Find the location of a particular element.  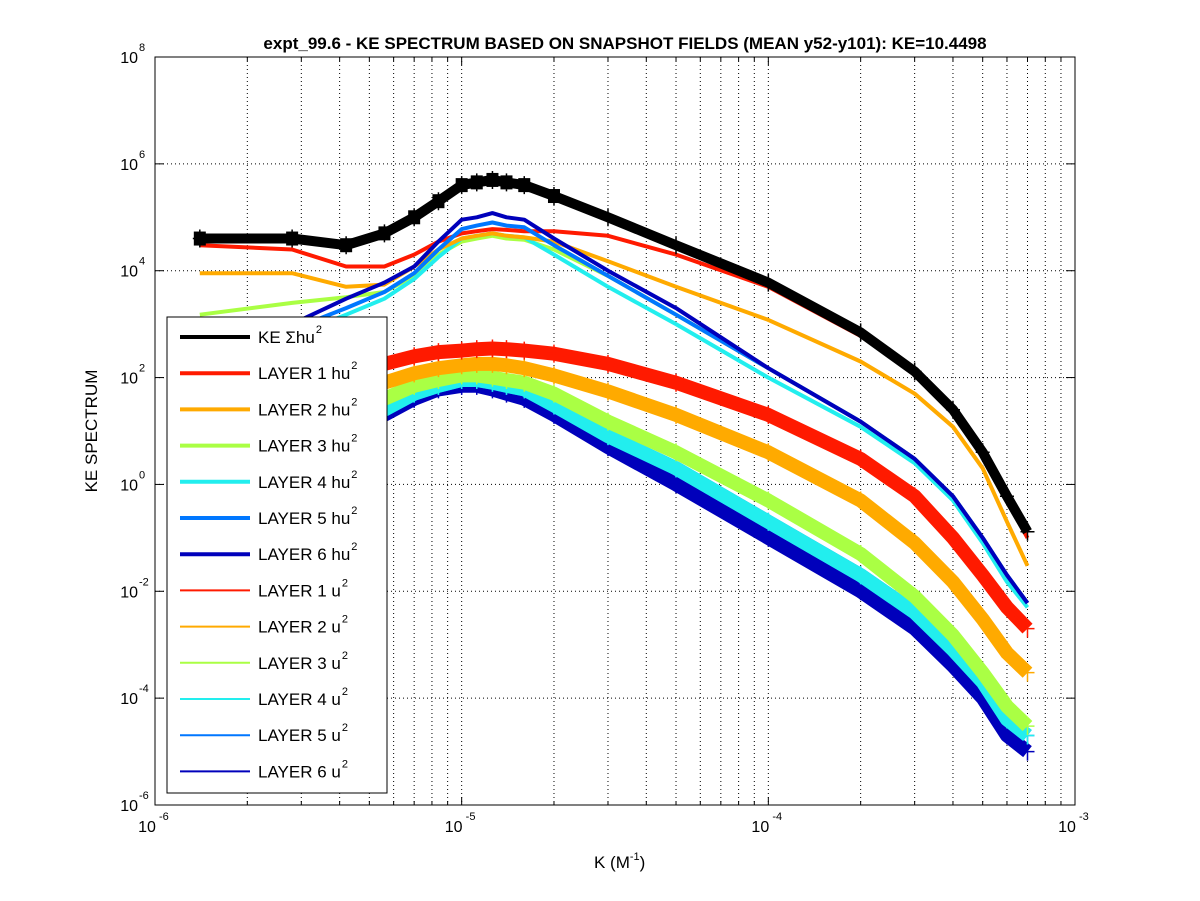

legend-label: LAYER 6 hu is located at coordinates (304, 554).